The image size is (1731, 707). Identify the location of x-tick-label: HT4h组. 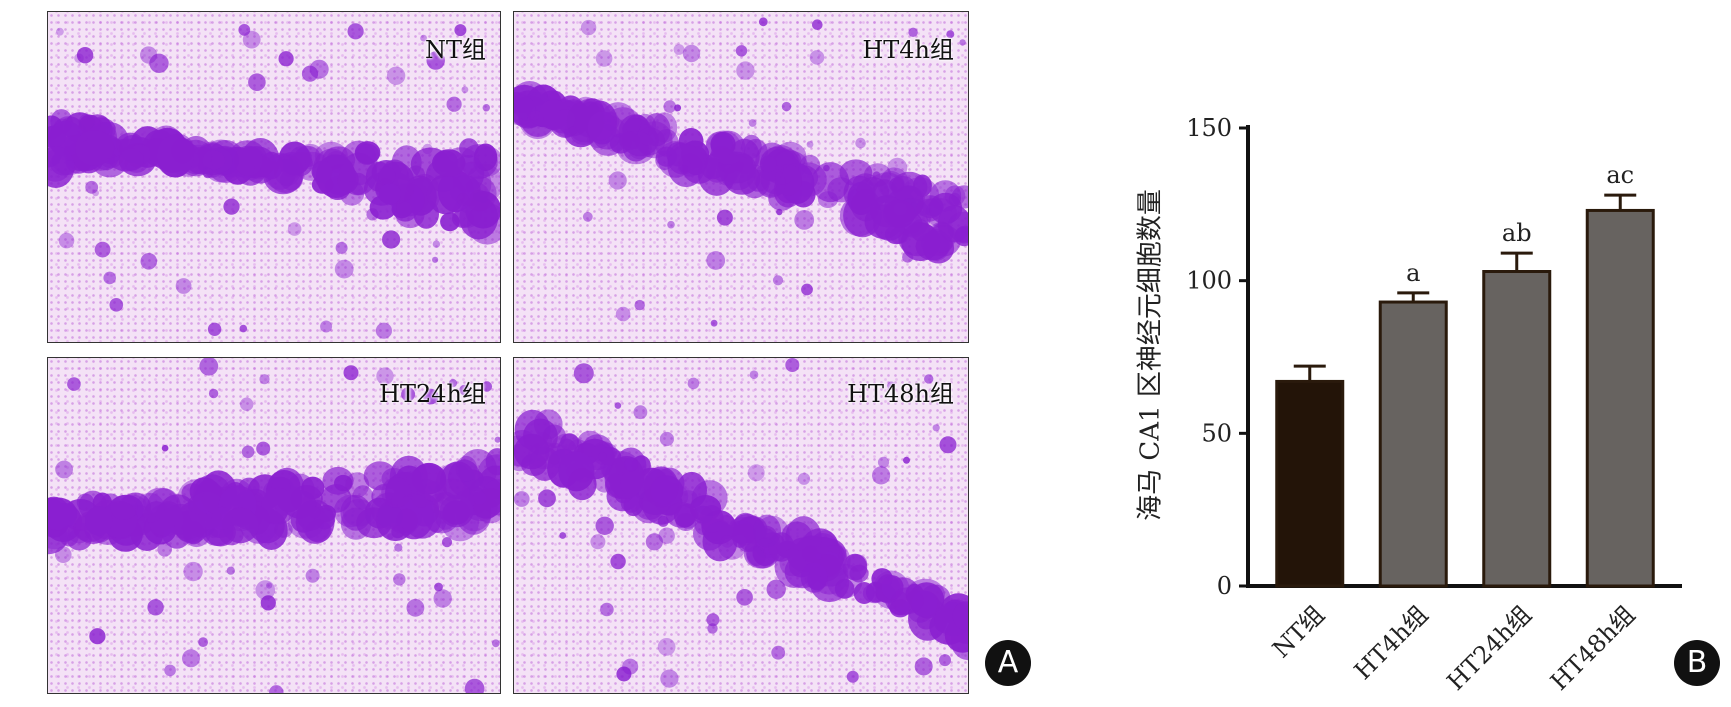
(1391, 642).